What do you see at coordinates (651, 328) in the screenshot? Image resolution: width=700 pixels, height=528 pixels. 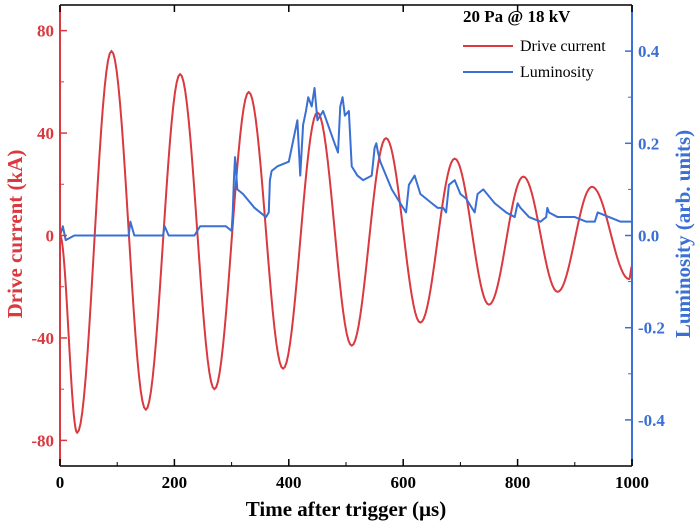 I see `y-right-tick-label: -0.2` at bounding box center [651, 328].